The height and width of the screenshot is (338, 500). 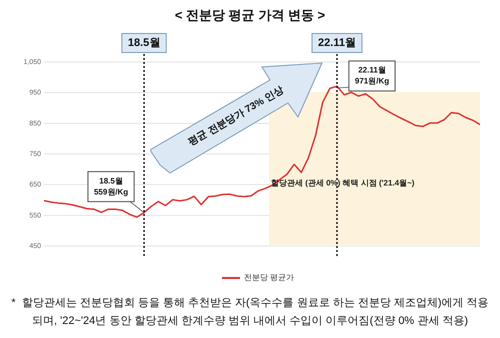 I want to click on text: 18.5월, so click(x=144, y=43).